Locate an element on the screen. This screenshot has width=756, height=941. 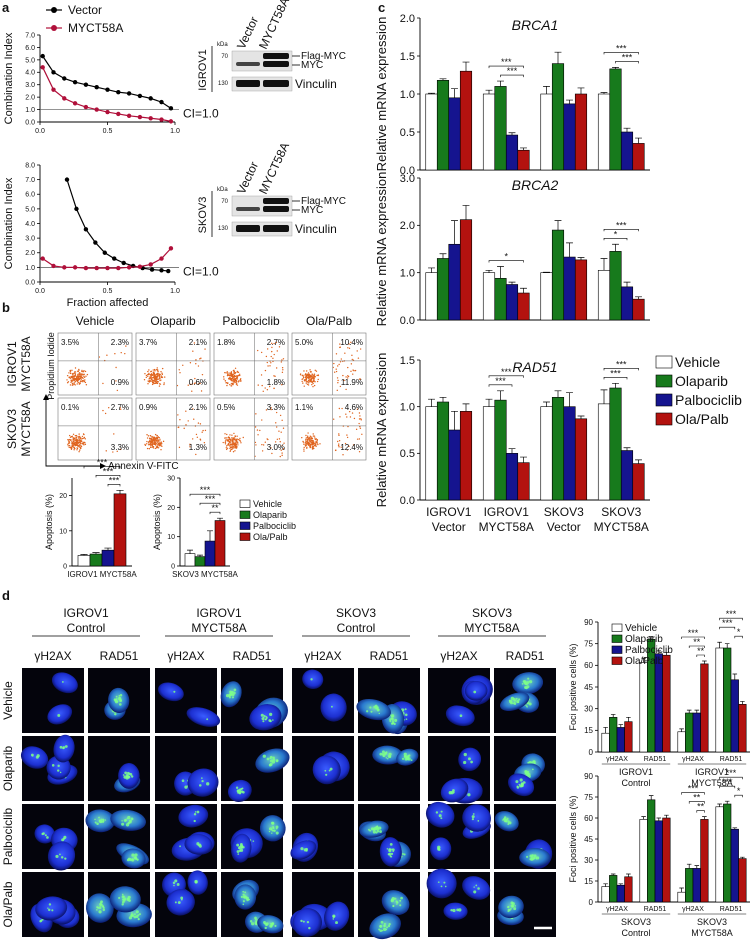
blot-band is located at coordinates (276, 56).